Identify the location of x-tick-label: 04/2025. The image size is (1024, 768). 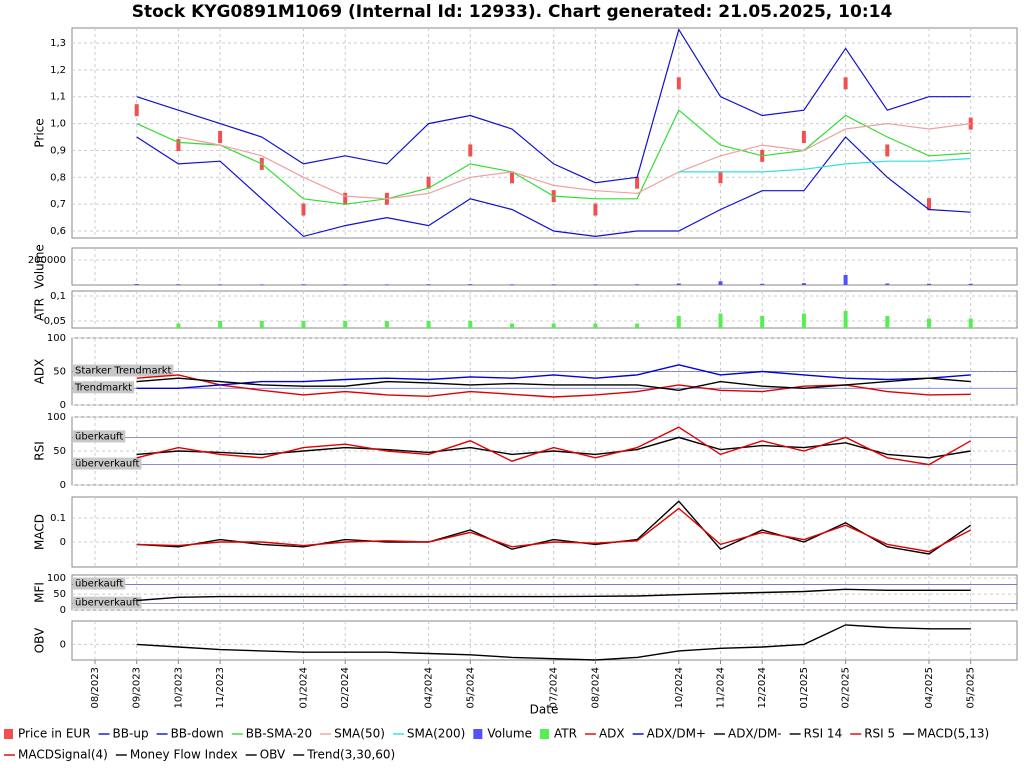
(929, 688).